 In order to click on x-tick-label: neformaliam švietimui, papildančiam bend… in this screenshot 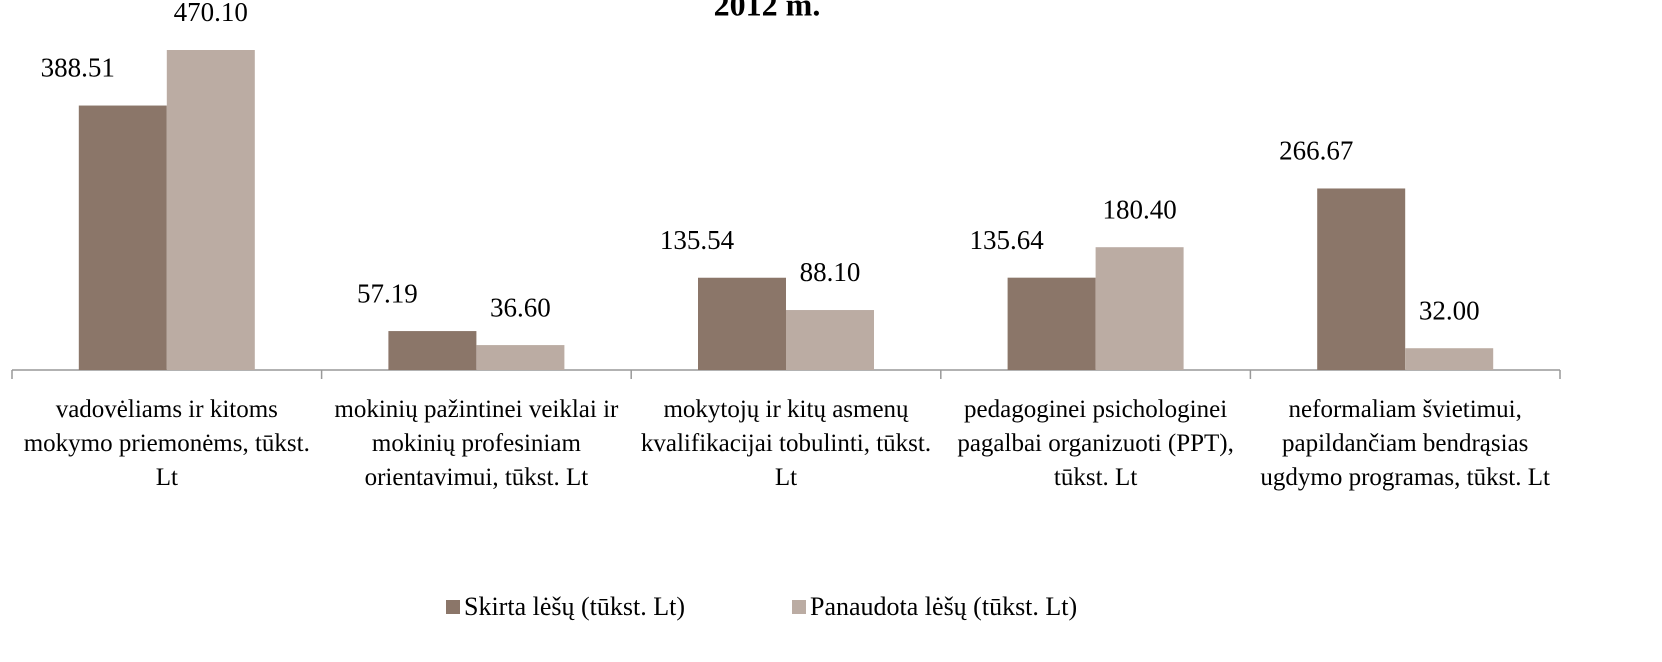, I will do `click(1405, 443)`.